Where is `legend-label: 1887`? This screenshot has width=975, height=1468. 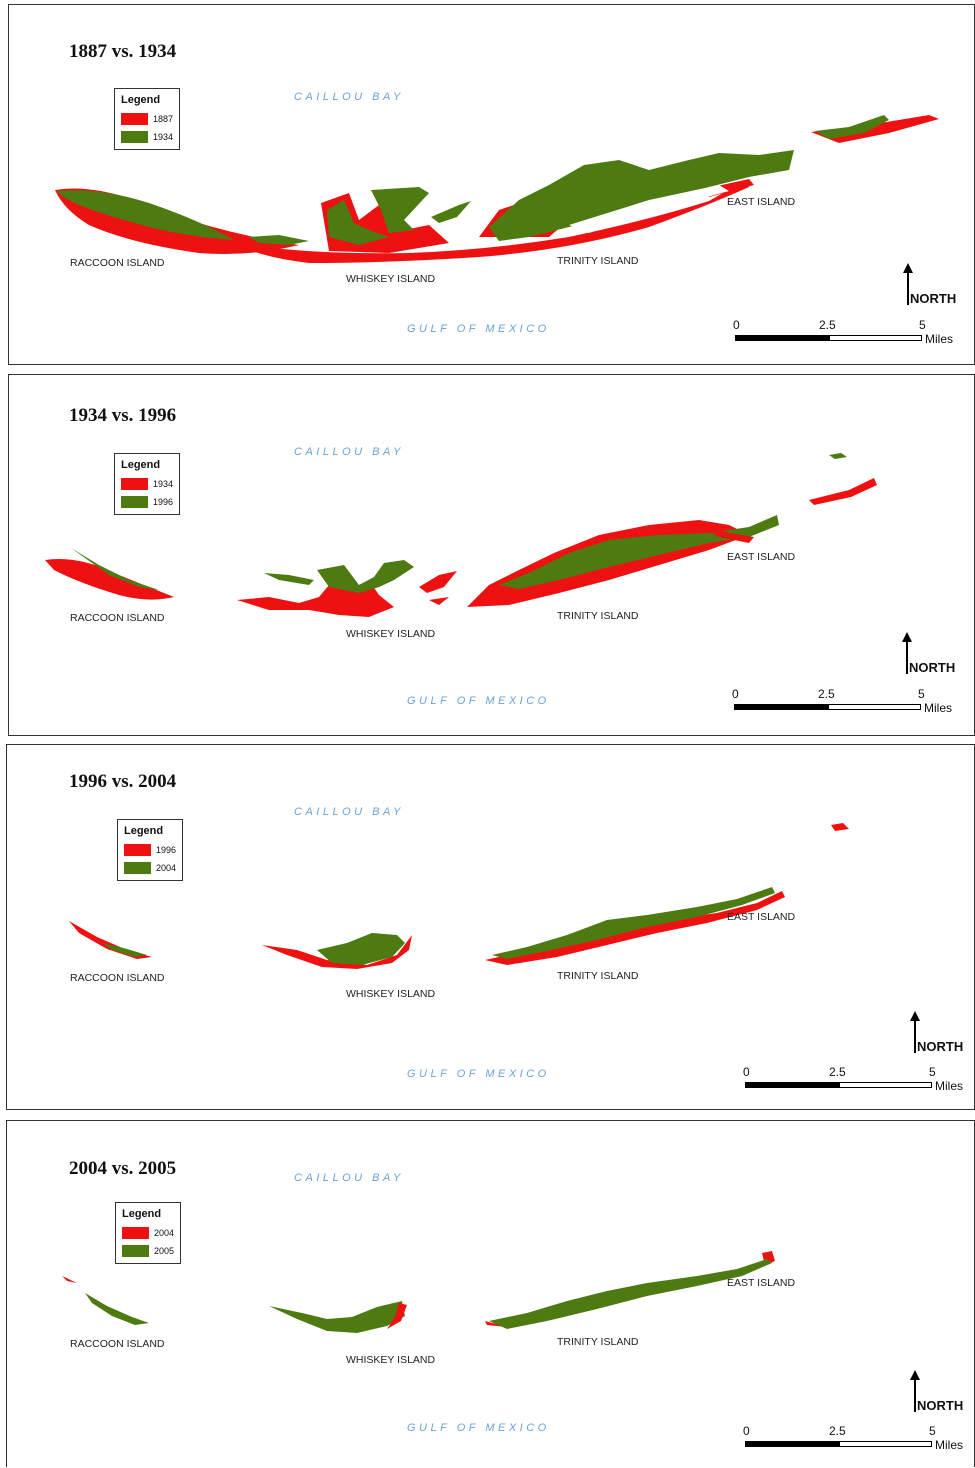 legend-label: 1887 is located at coordinates (163, 119).